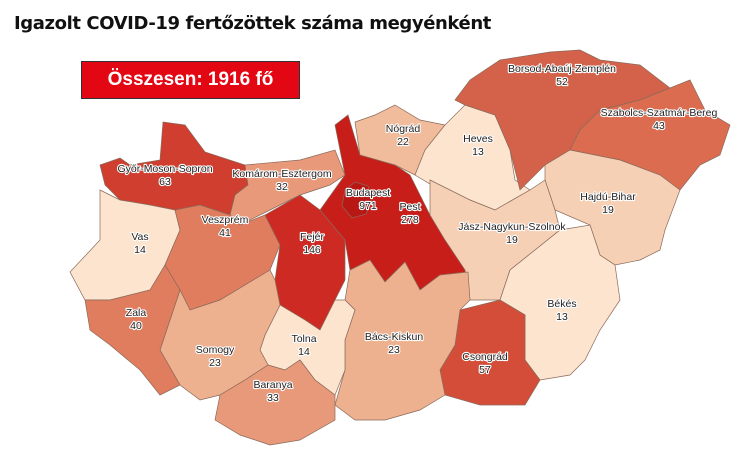  I want to click on county-name-label: Heves, so click(478, 139).